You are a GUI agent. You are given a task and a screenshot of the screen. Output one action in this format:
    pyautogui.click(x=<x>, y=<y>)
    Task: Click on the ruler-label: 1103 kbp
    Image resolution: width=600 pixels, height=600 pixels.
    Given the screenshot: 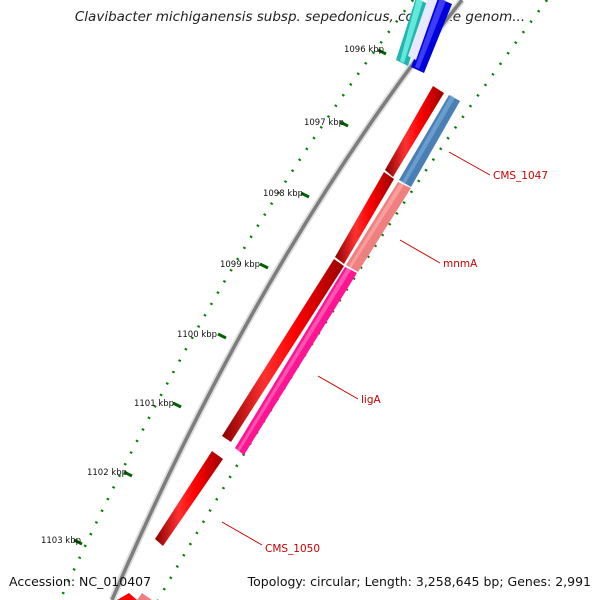 What is the action you would take?
    pyautogui.click(x=61, y=541)
    